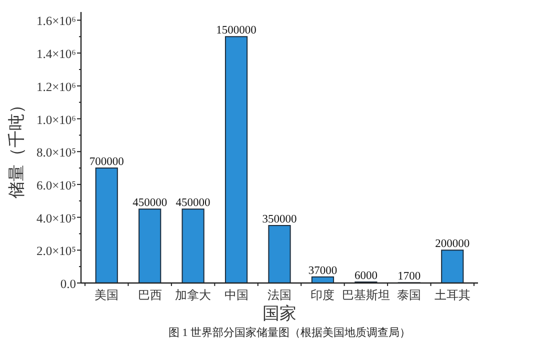  Describe the element at coordinates (106, 162) in the screenshot. I see `data-label: 700000` at that location.